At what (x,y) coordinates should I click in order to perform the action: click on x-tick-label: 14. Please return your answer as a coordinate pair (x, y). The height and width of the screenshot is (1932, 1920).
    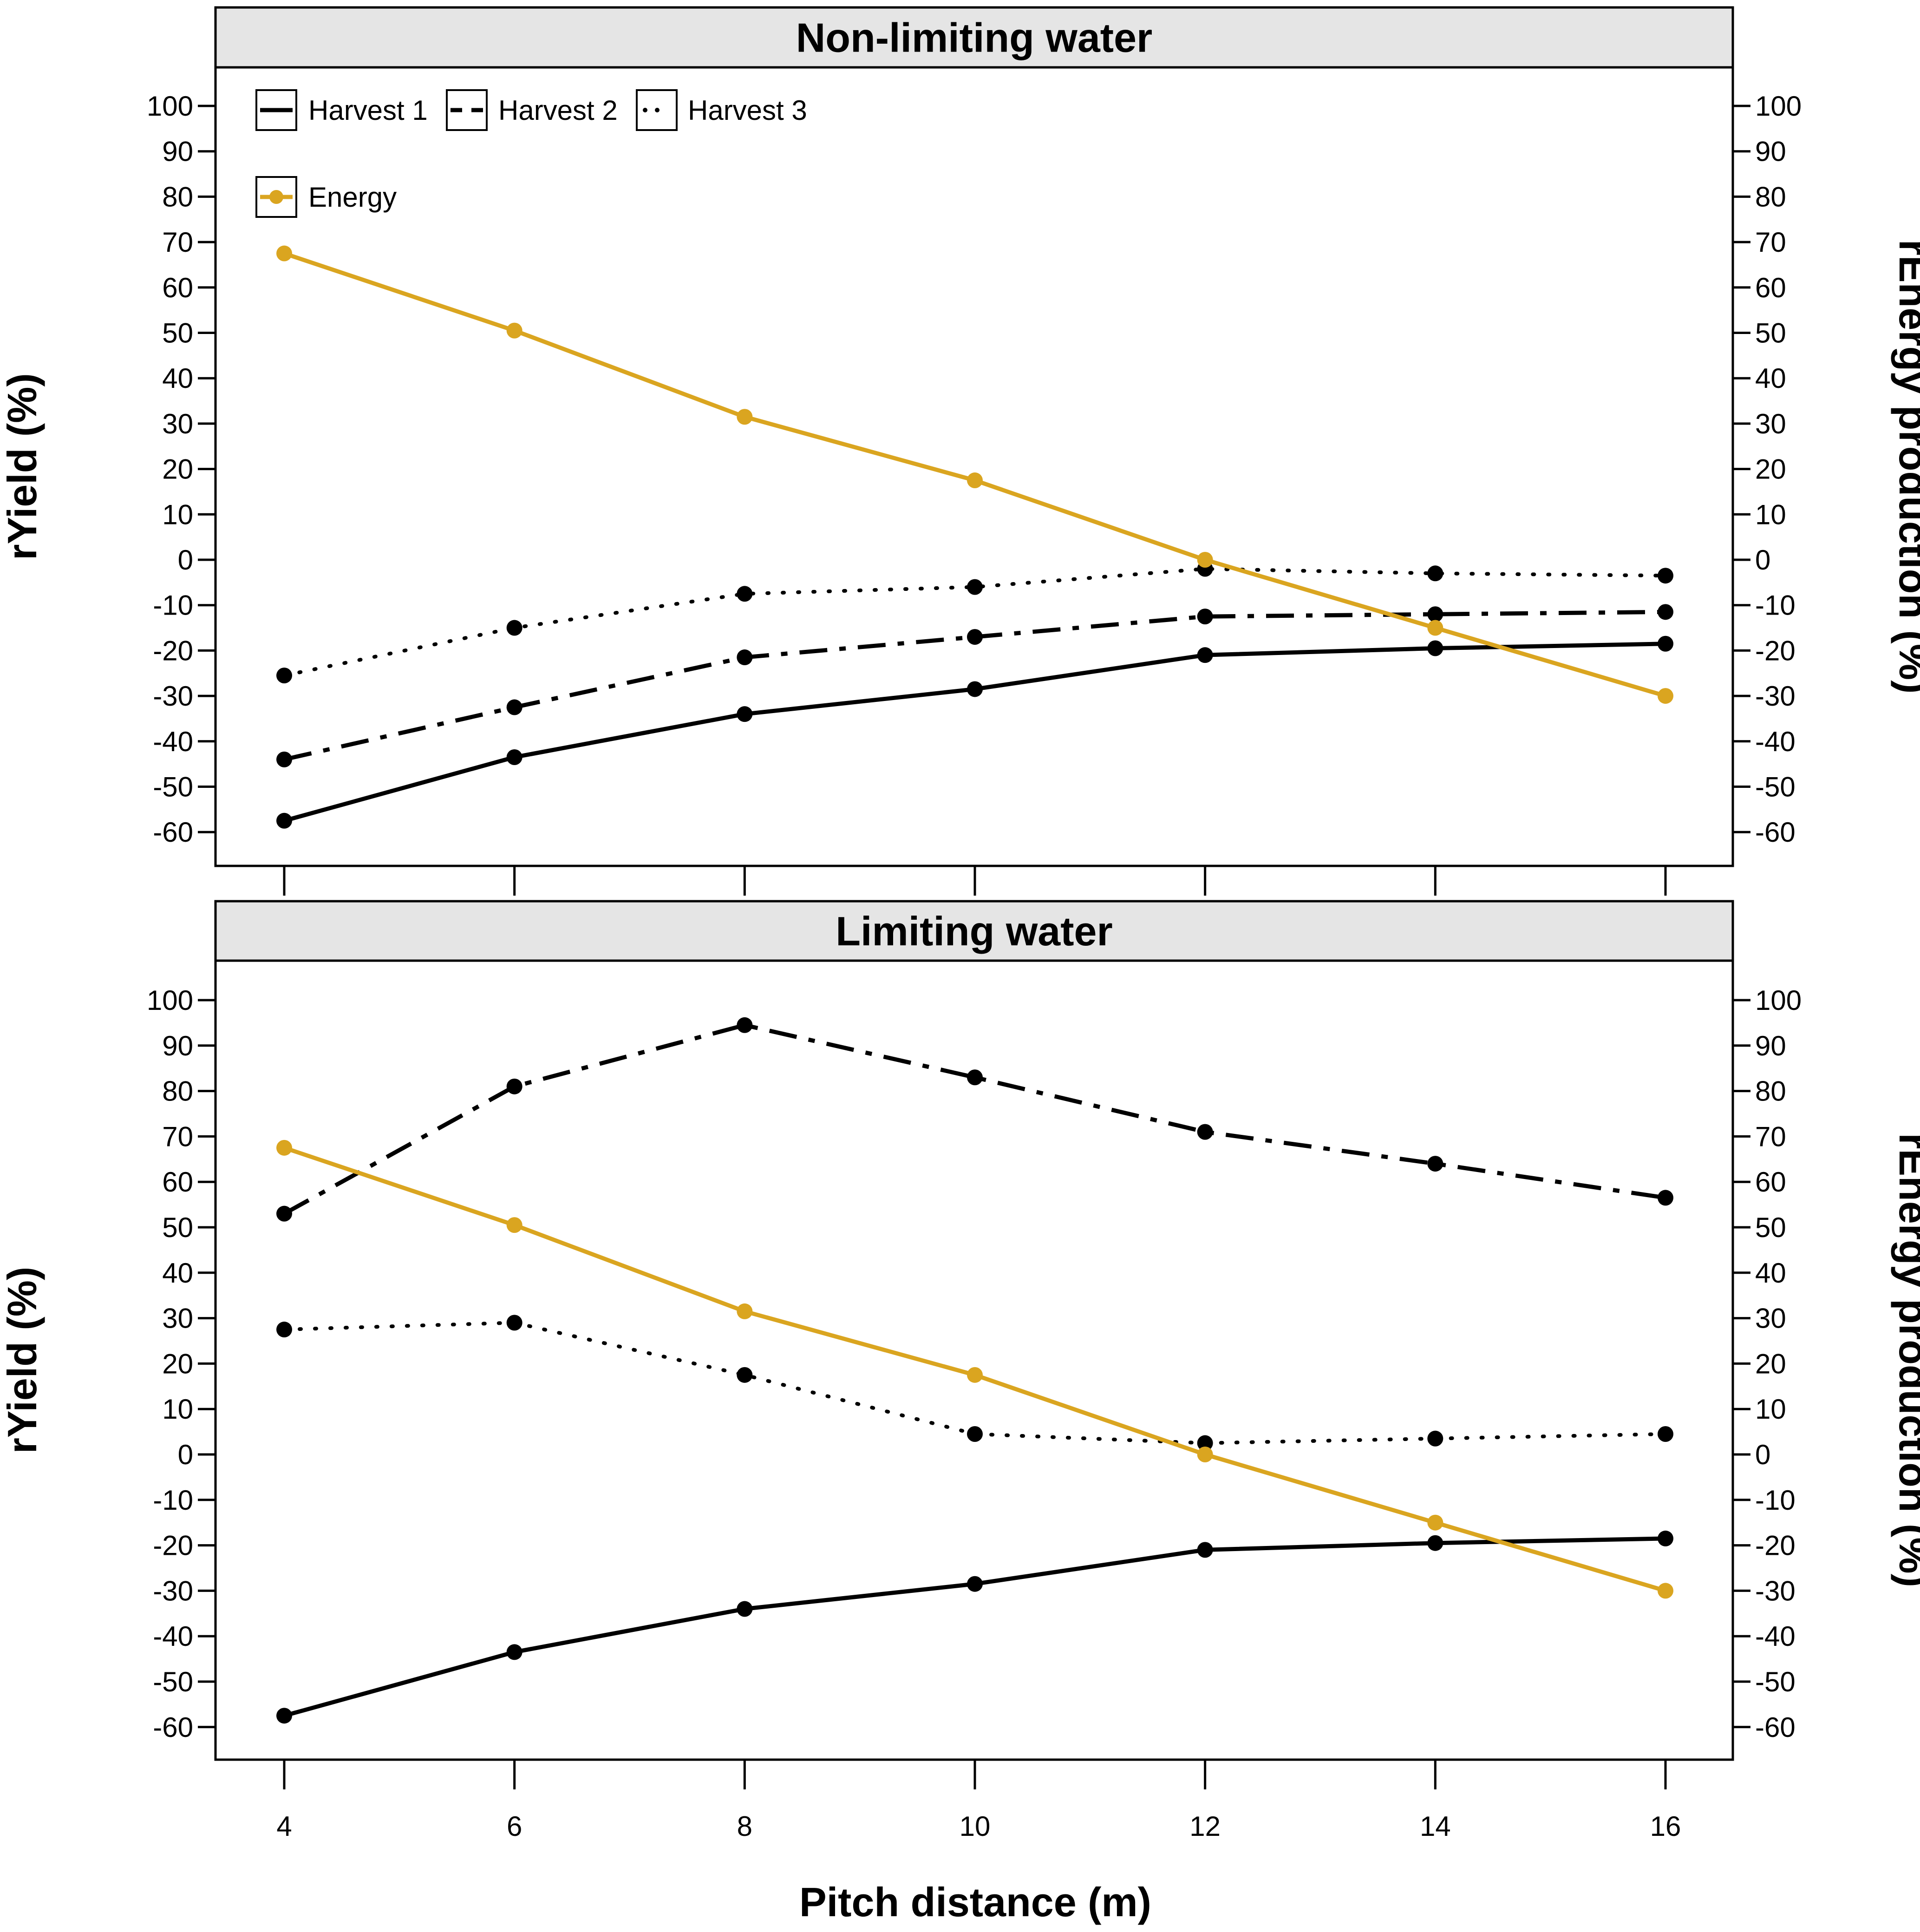
    Looking at the image, I should click on (1436, 1826).